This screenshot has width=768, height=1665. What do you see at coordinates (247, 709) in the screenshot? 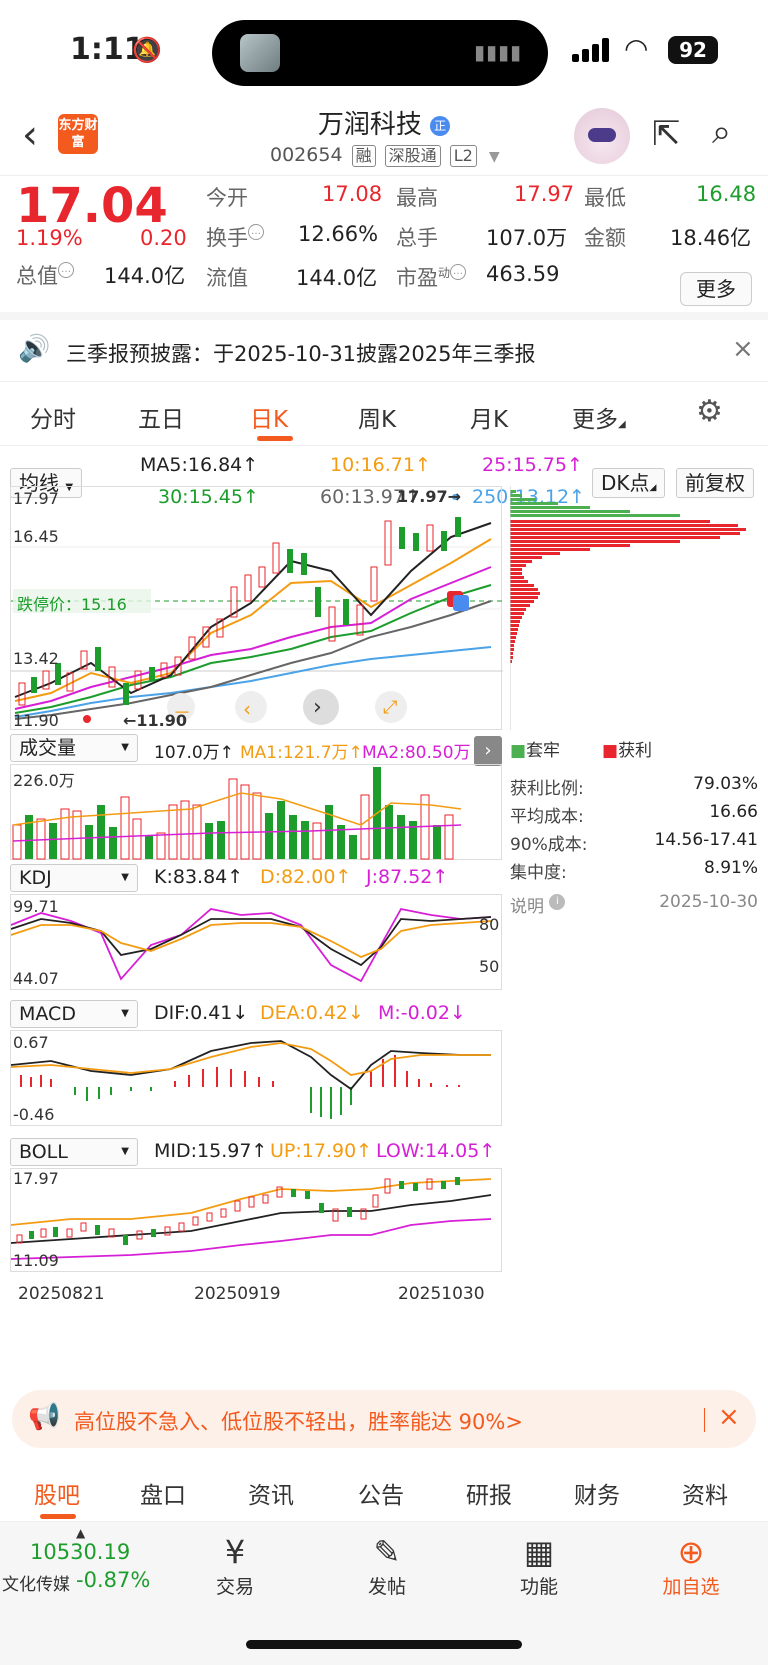
I see `scroll-left-icon: ‹` at bounding box center [247, 709].